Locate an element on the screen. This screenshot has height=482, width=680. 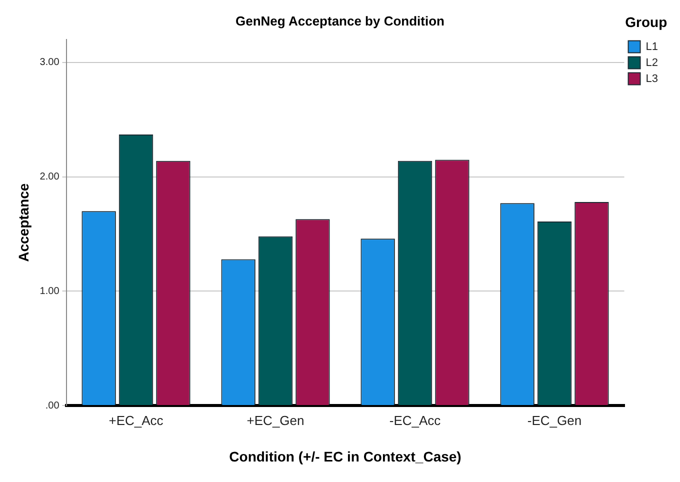
x-tick-label: -EC_Gen is located at coordinates (554, 420).